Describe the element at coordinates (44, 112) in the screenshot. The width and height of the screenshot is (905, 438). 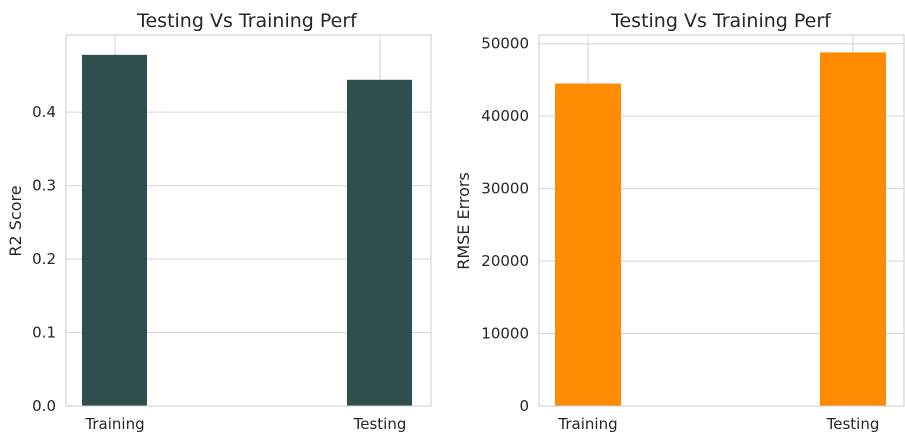
I see `y-tick-label: 0.4` at that location.